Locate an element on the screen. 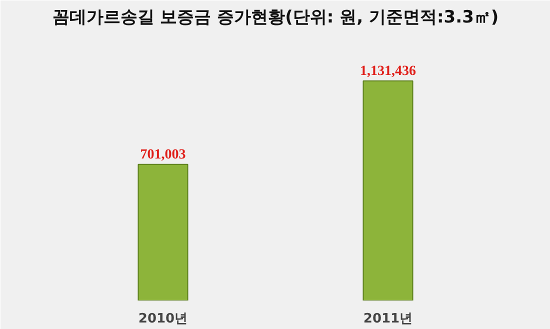  x-tick-label: 2011년 is located at coordinates (388, 319).